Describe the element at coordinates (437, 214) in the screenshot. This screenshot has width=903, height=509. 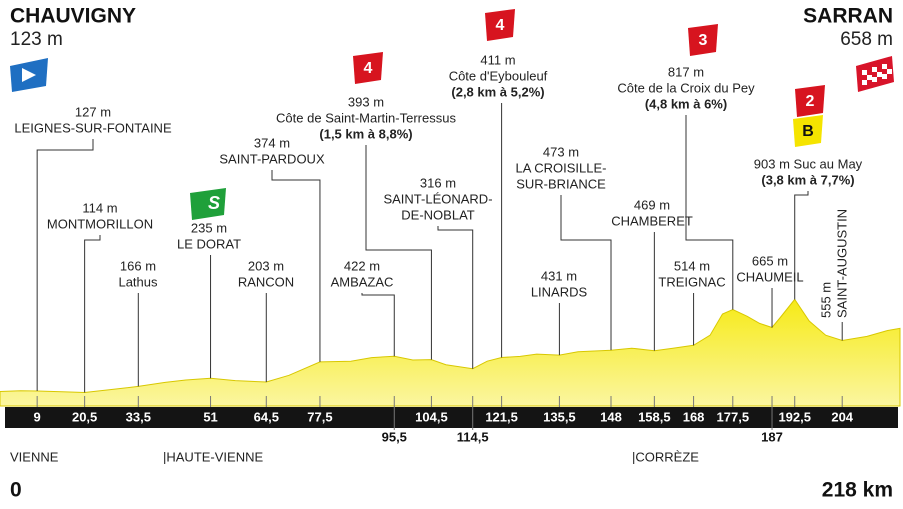
I see `waypoint-label: DE-NOBLAT` at that location.